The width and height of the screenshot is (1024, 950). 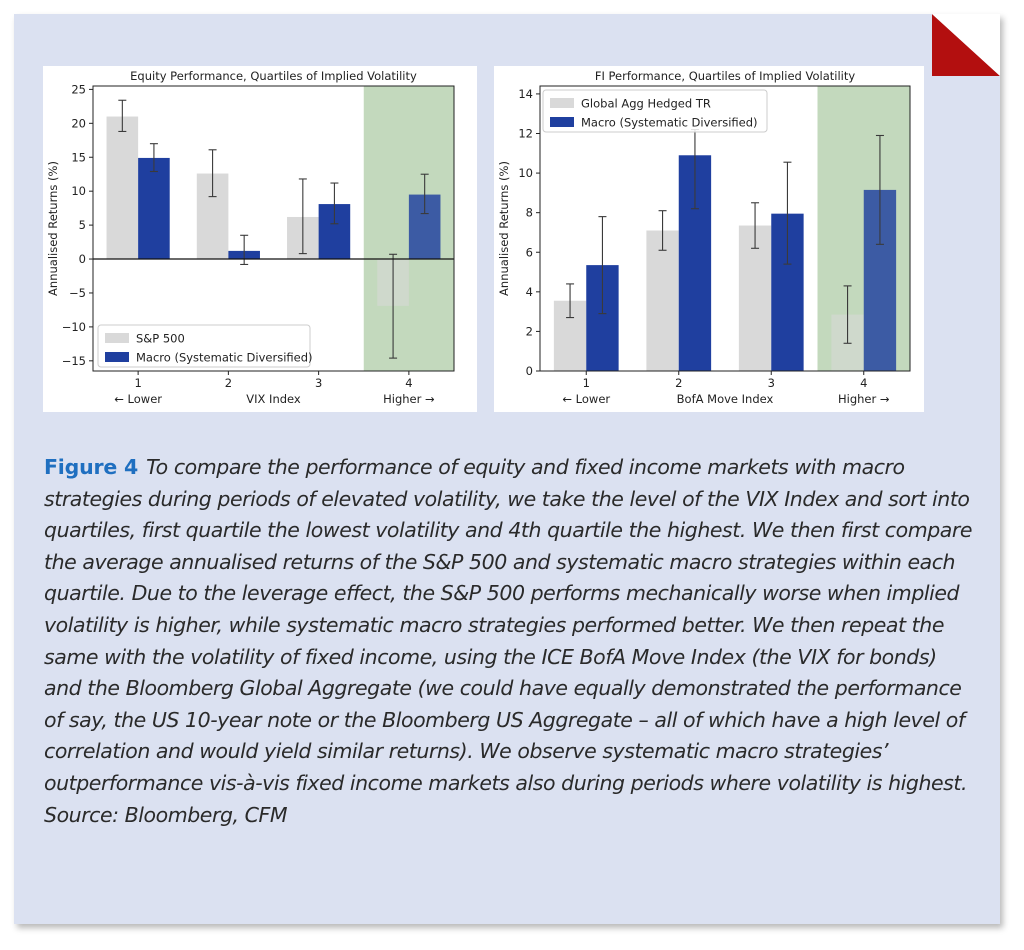 What do you see at coordinates (725, 228) in the screenshot?
I see `fi-plot-frame` at bounding box center [725, 228].